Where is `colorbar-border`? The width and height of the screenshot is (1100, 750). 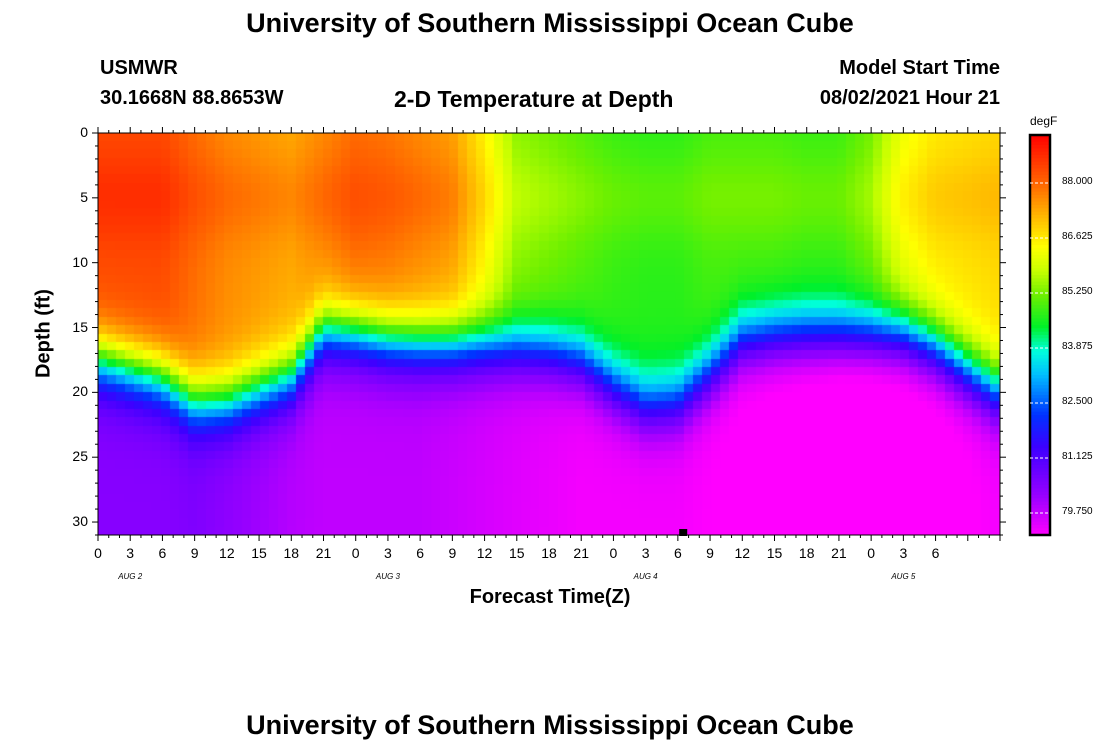
colorbar-border is located at coordinates (1040, 335).